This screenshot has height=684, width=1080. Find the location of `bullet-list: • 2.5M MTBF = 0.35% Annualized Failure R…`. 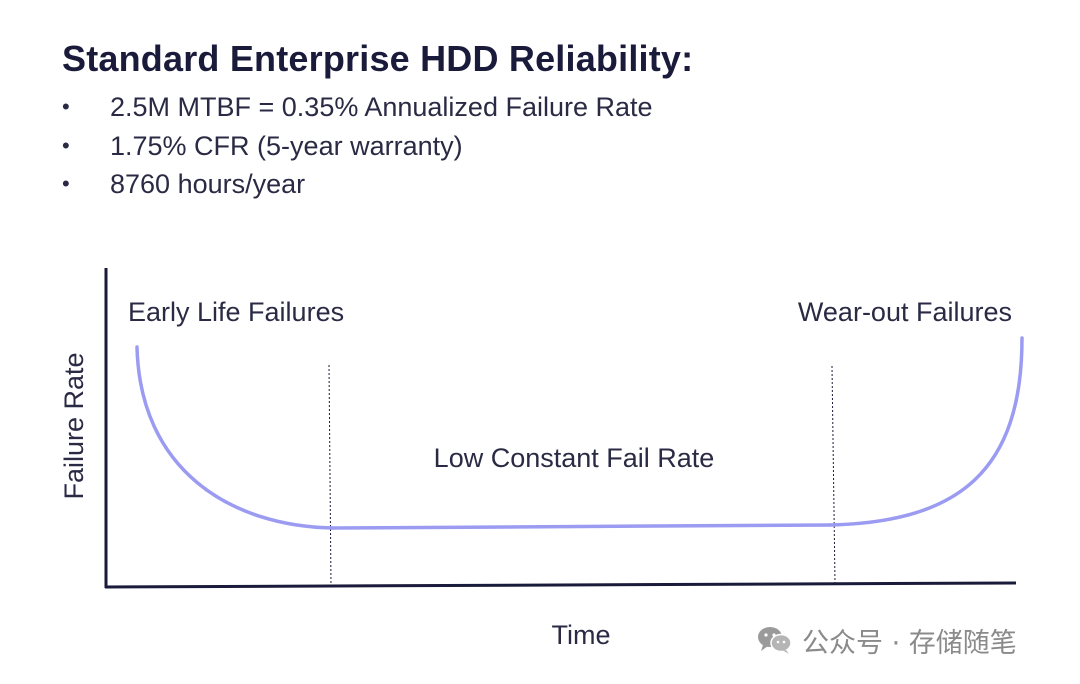

bullet-list: • 2.5M MTBF = 0.35% Annualized Failure R… is located at coordinates (357, 146).